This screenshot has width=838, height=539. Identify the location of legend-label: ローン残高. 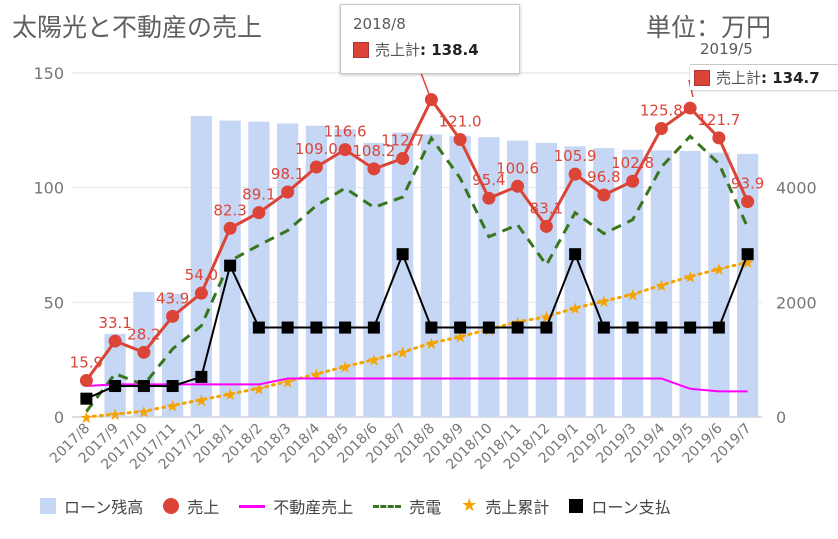
(104, 507).